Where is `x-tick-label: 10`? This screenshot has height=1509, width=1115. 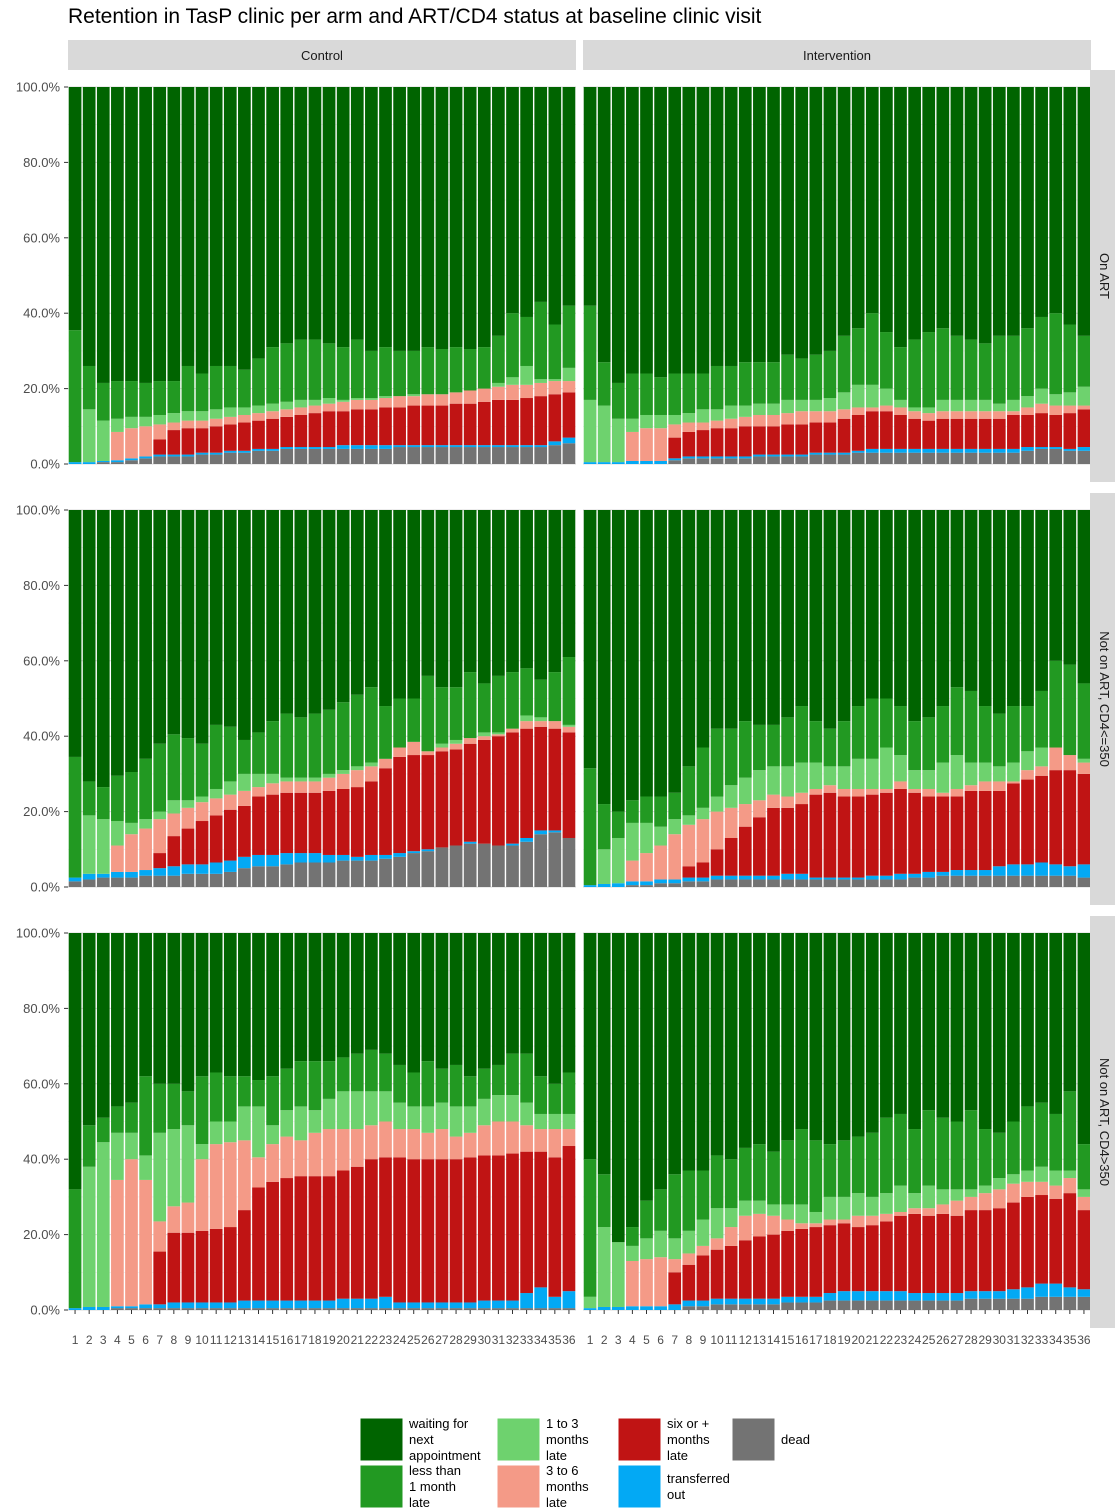 x-tick-label: 10 is located at coordinates (717, 1340).